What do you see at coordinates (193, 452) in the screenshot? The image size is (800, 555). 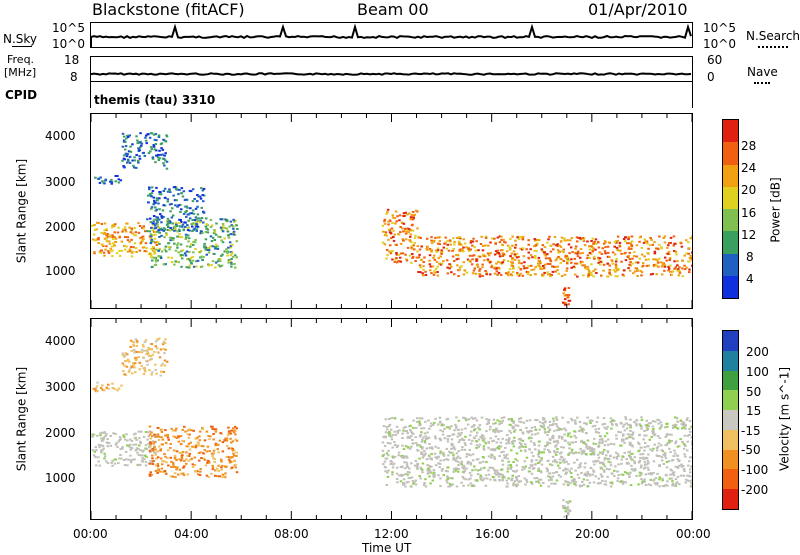 I see `scatter-region` at bounding box center [193, 452].